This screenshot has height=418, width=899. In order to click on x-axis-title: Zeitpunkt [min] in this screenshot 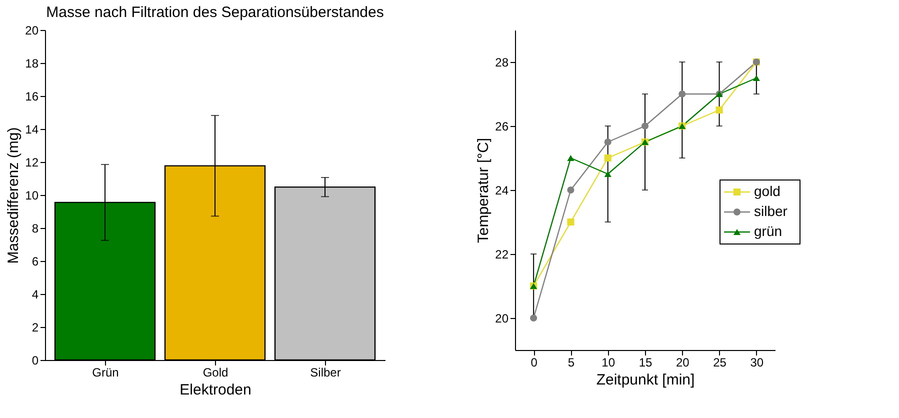, I will do `click(645, 380)`.